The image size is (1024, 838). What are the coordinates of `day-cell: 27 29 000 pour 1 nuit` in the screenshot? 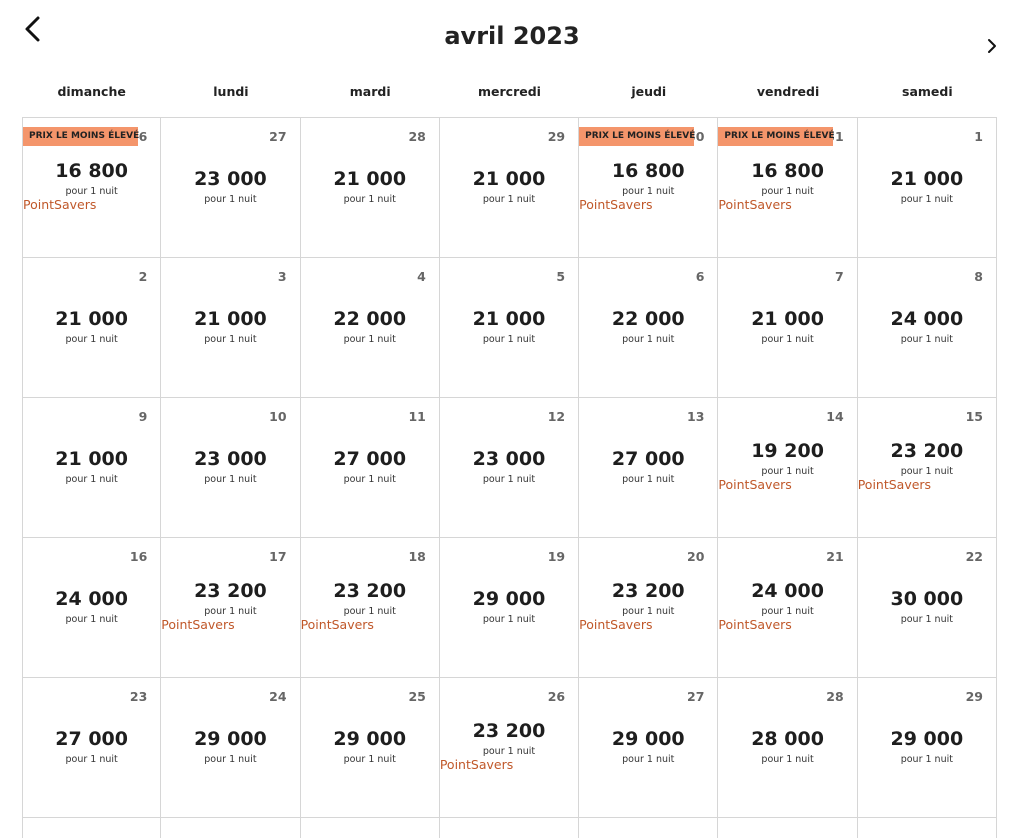 It's located at (649, 748).